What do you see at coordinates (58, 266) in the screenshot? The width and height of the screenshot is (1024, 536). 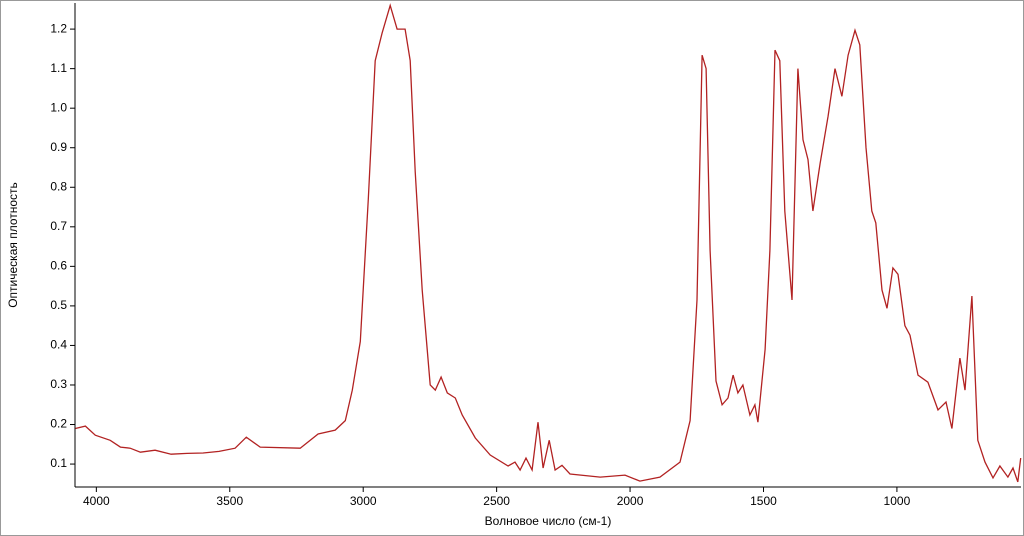 I see `y-tick-label: 0.6` at bounding box center [58, 266].